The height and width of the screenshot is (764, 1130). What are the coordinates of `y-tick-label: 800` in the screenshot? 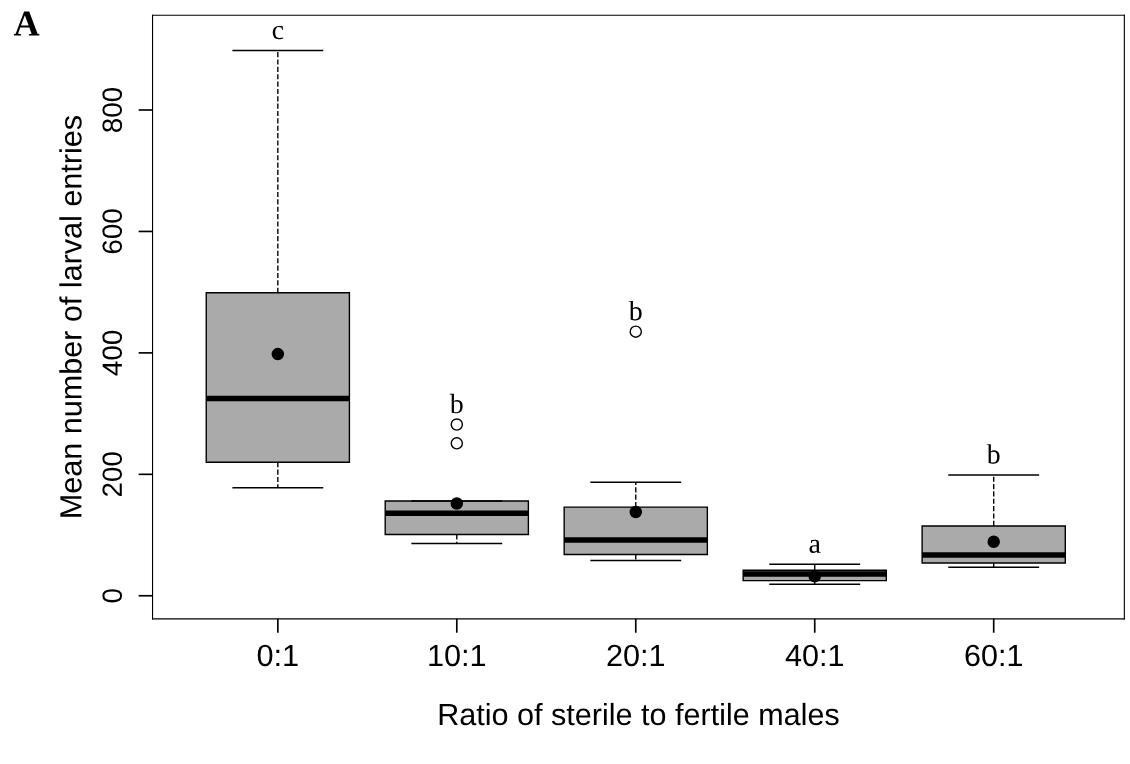 It's located at (112, 109).